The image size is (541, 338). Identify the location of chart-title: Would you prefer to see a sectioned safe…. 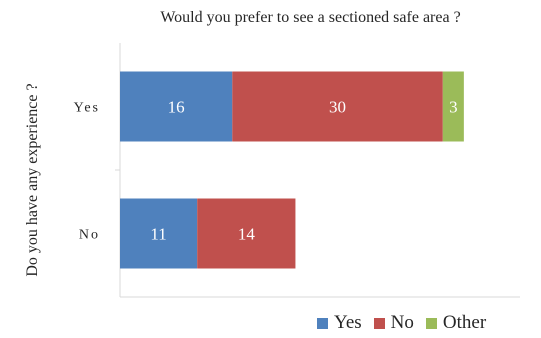
(310, 17).